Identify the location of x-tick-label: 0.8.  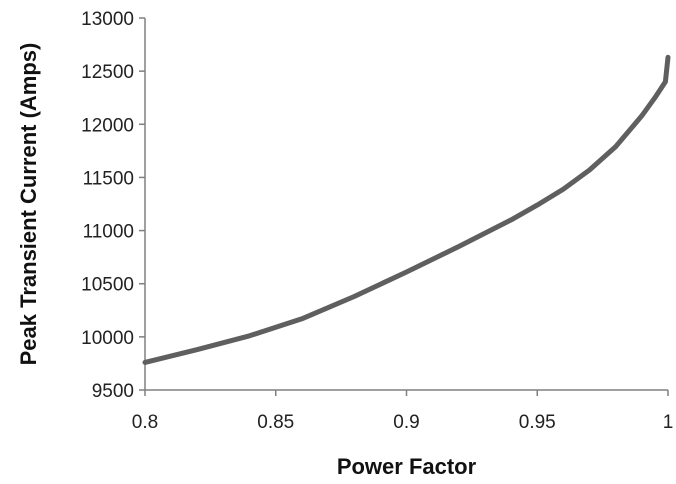
(145, 422).